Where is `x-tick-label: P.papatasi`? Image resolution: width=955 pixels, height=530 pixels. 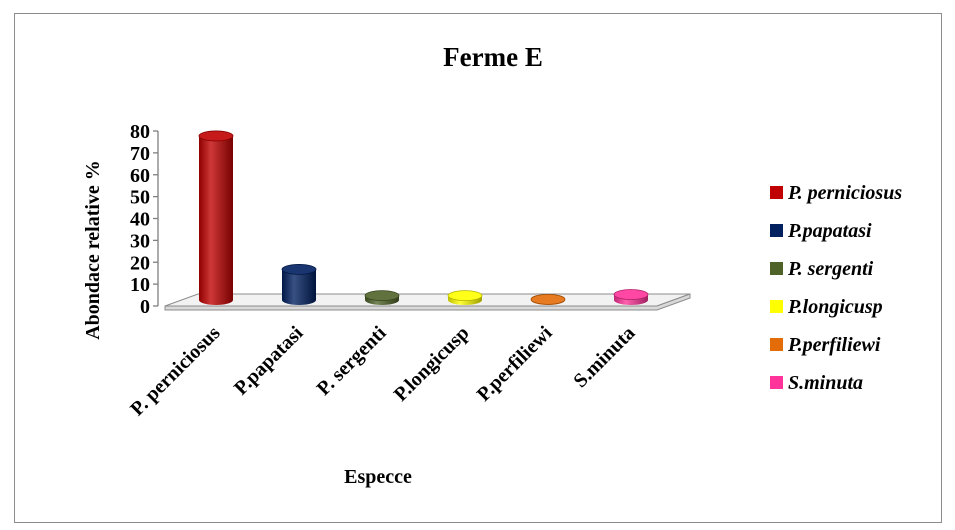 x-tick-label: P.papatasi is located at coordinates (269, 361).